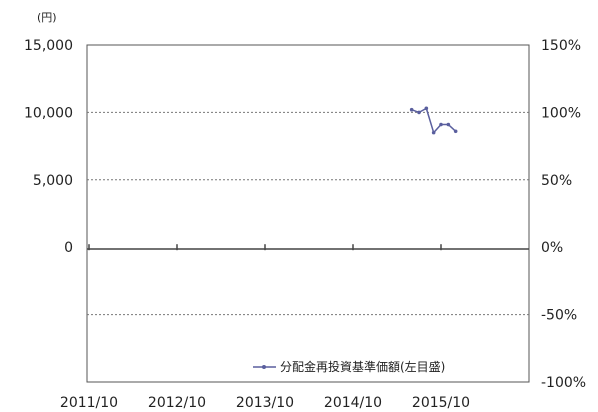 This screenshot has height=412, width=598. Describe the element at coordinates (561, 46) in the screenshot. I see `right-axis-label: 150%` at that location.